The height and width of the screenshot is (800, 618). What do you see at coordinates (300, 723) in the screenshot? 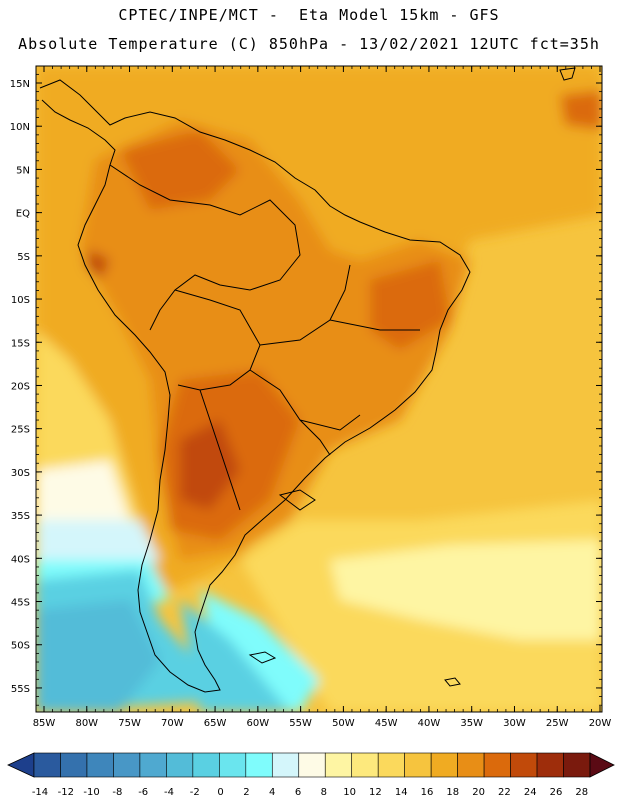
I see `longitude-label: 55W` at bounding box center [300, 723].